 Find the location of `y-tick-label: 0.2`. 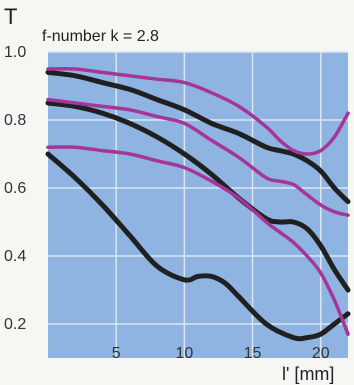

y-tick-label: 0.2 is located at coordinates (15, 324).